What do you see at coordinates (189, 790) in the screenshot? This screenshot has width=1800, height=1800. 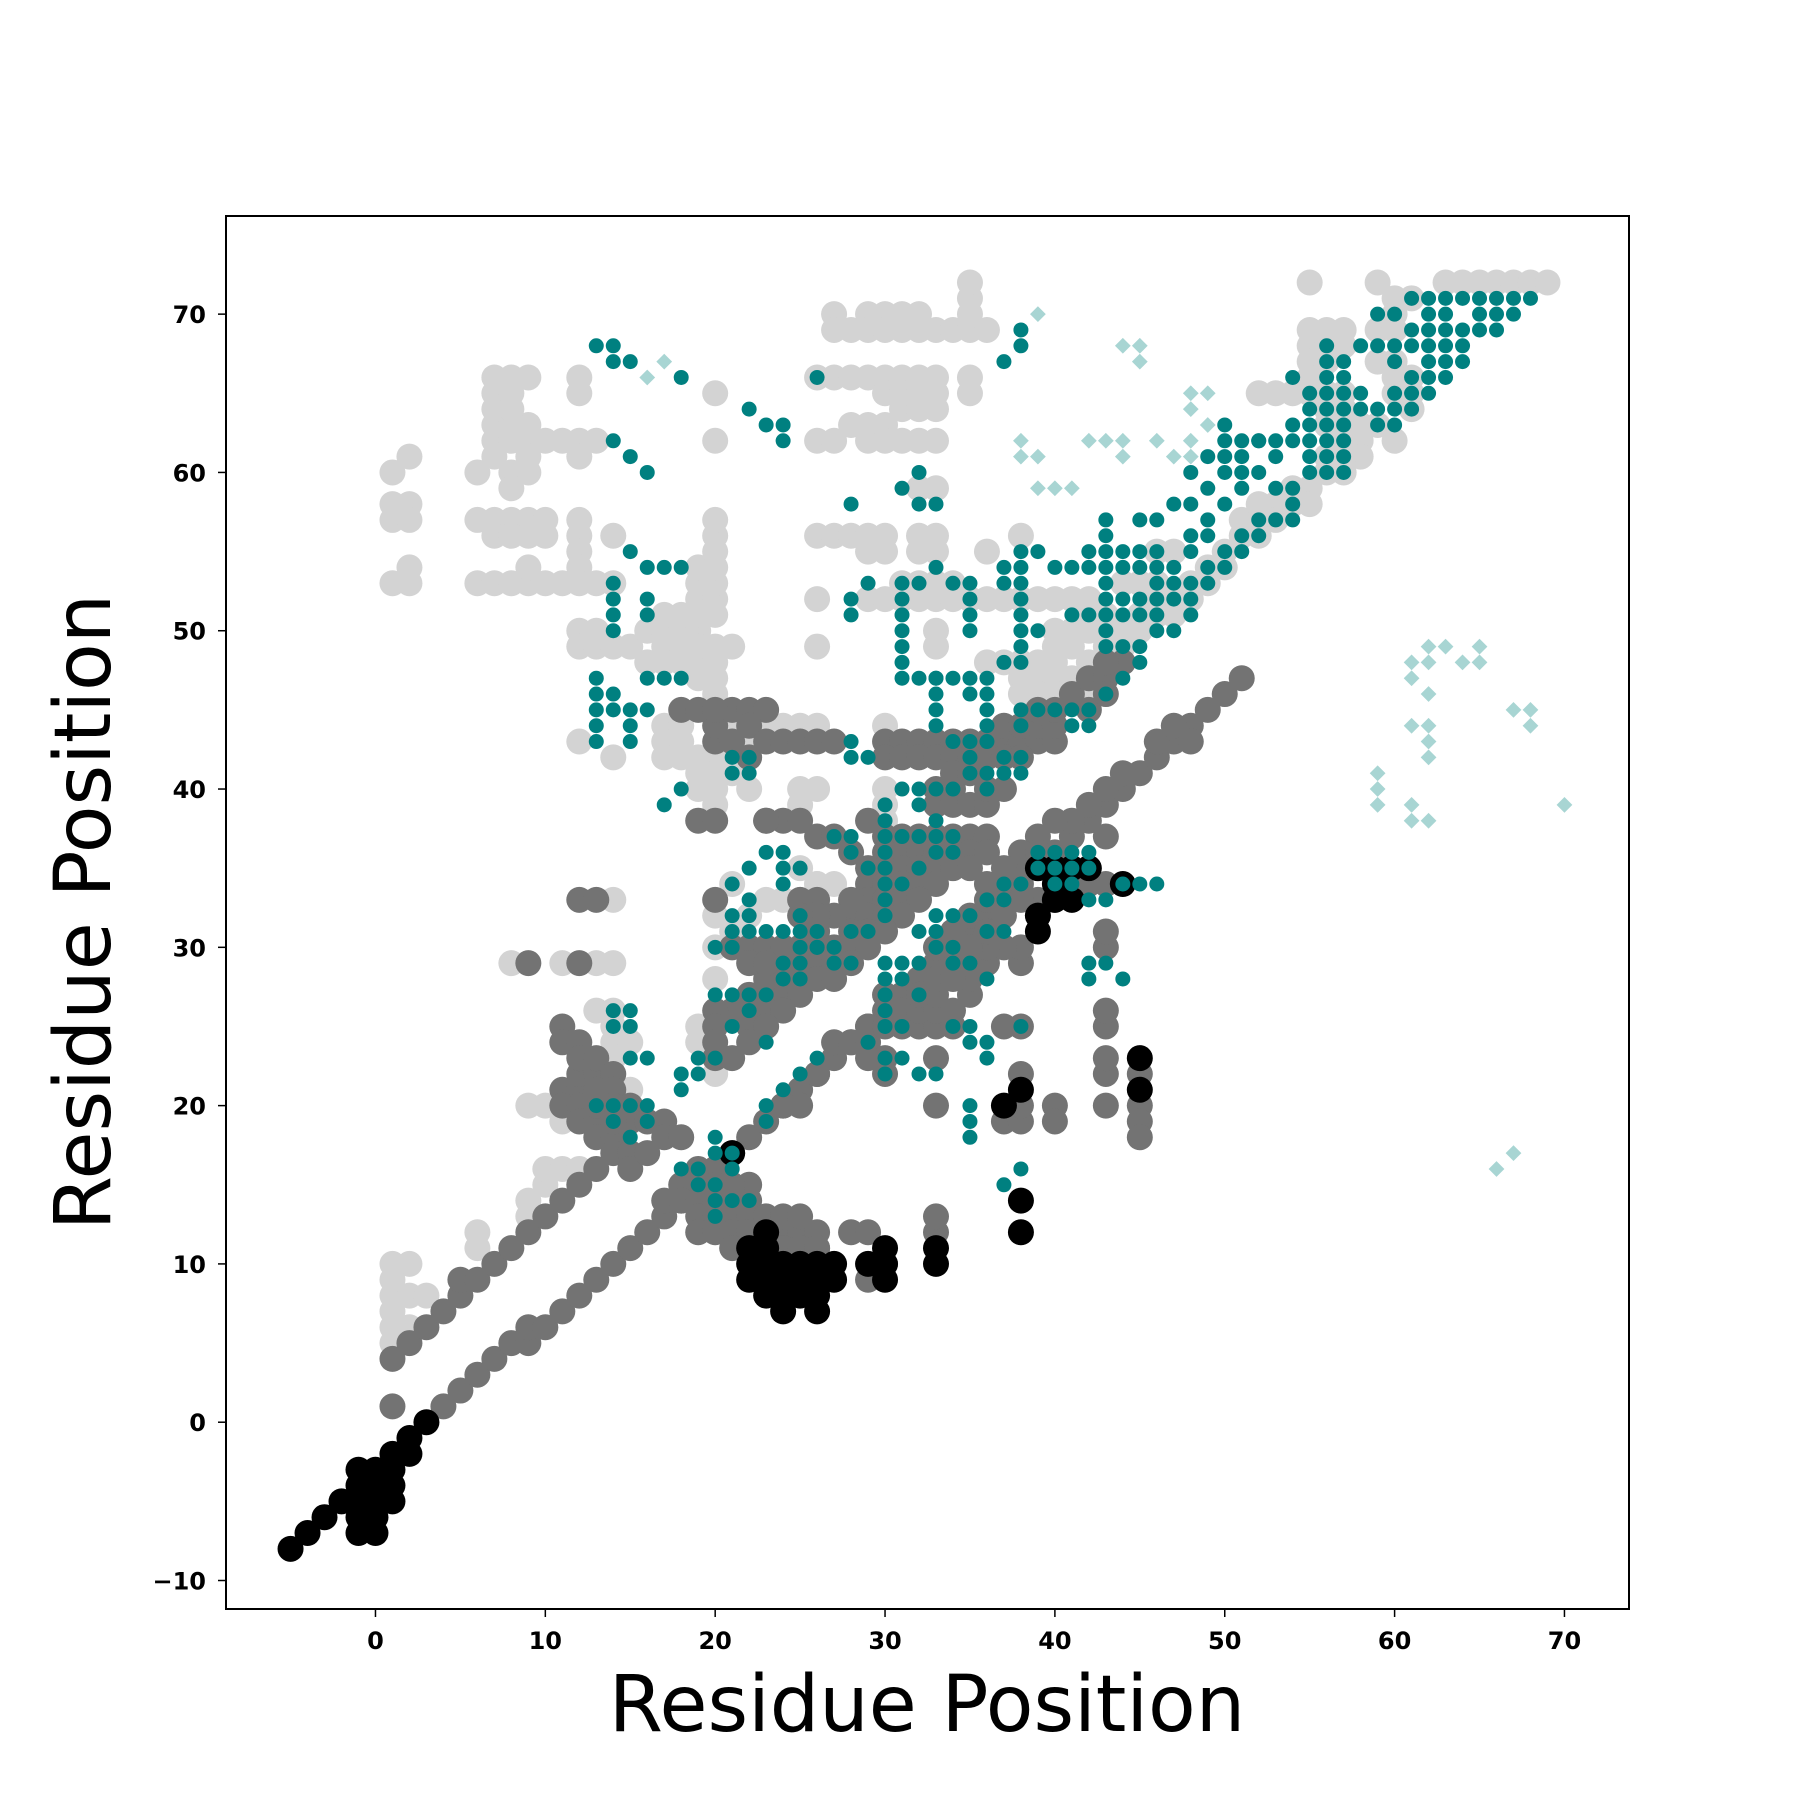 I see `y-tick-label: 40` at bounding box center [189, 790].